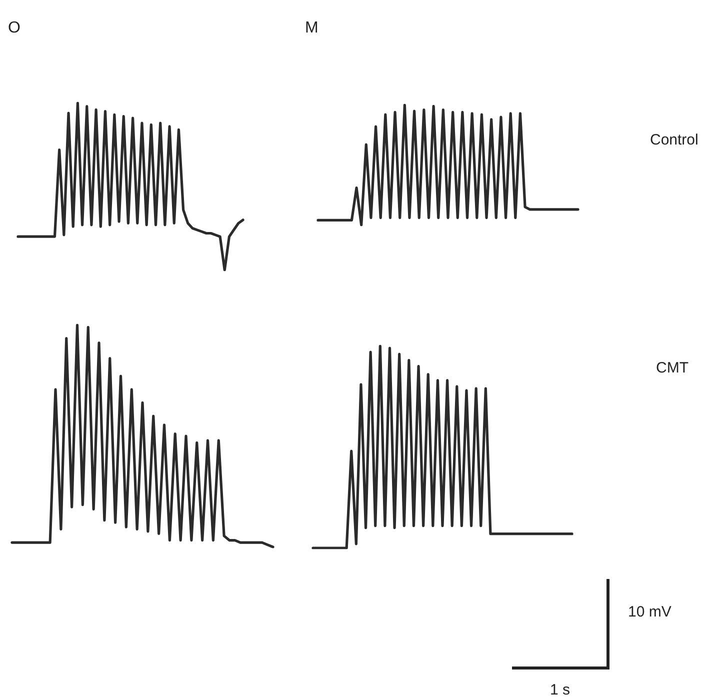 This screenshot has width=715, height=699. Describe the element at coordinates (311, 28) in the screenshot. I see `chart-title: M` at that location.